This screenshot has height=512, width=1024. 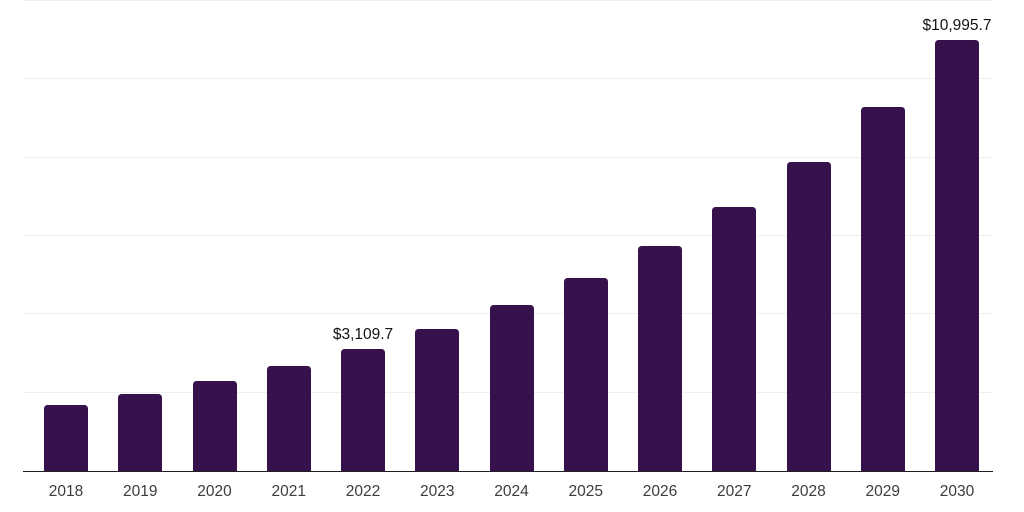 I want to click on x-tick-label: 2024, so click(x=511, y=491).